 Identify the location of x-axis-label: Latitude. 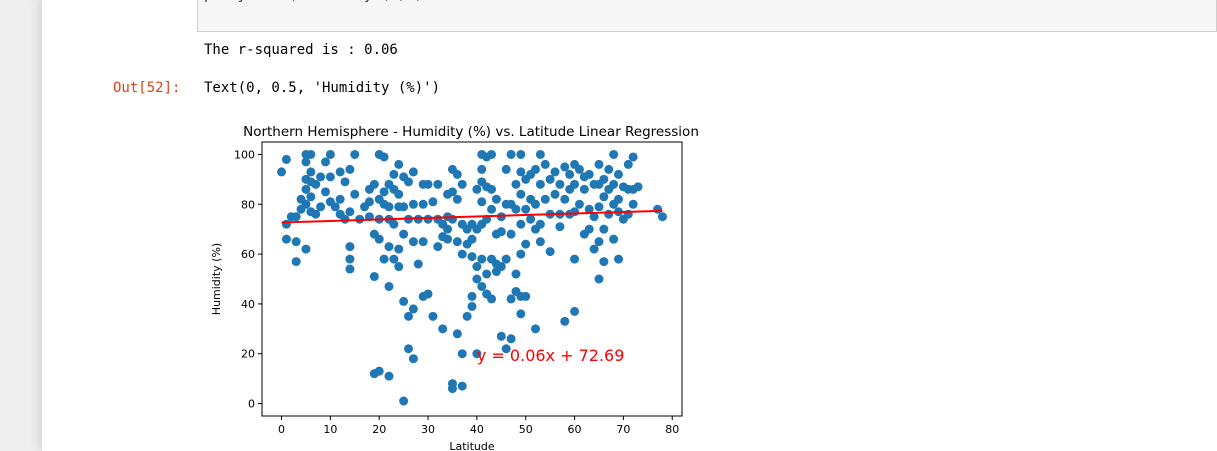
(472, 445).